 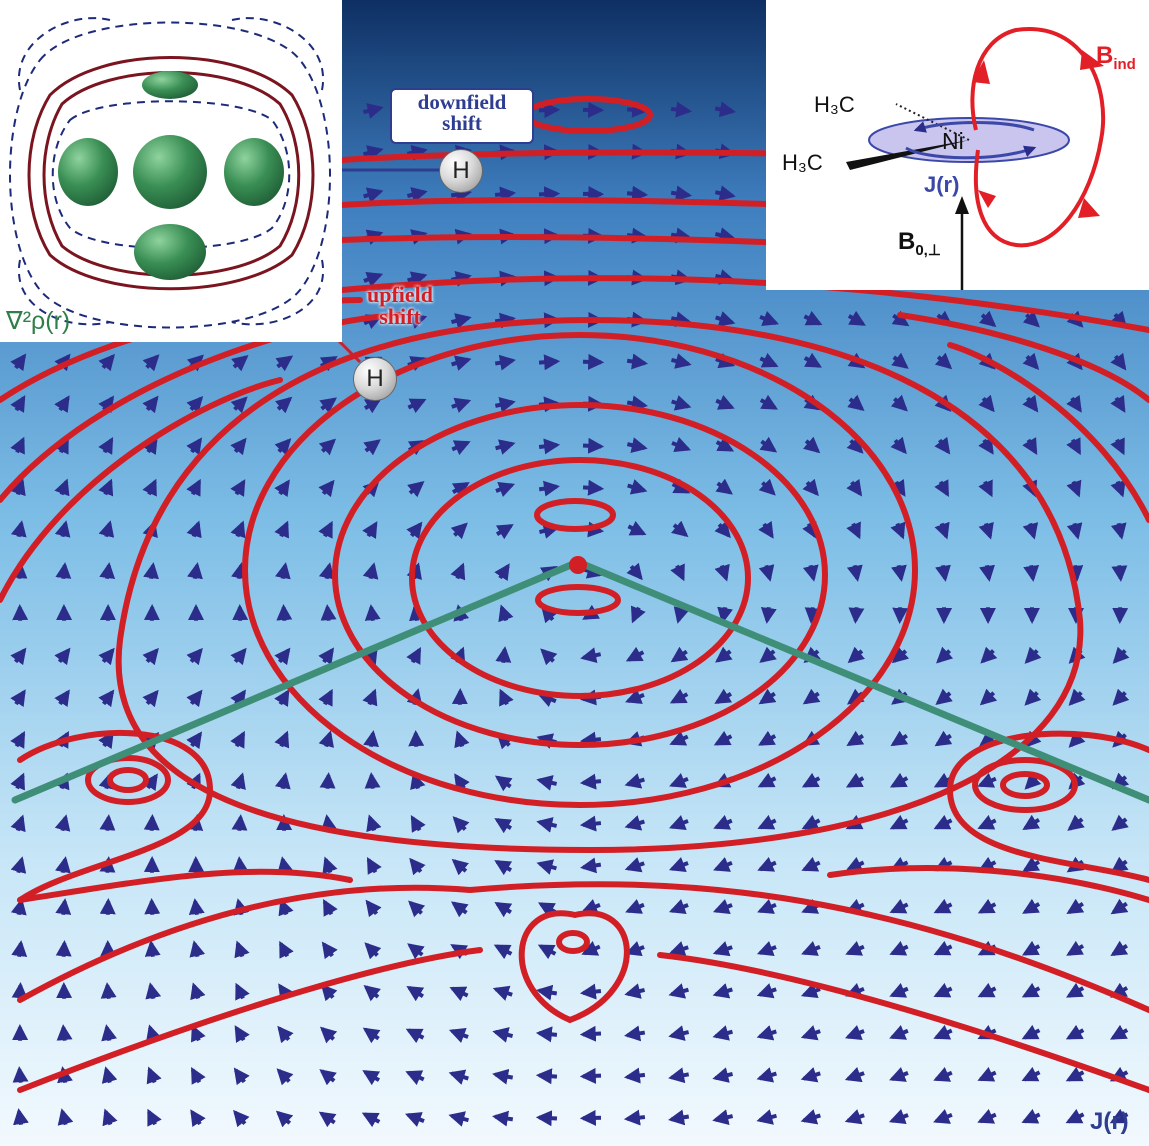 What do you see at coordinates (462, 123) in the screenshot?
I see `downfield-label-line2: shift` at bounding box center [462, 123].